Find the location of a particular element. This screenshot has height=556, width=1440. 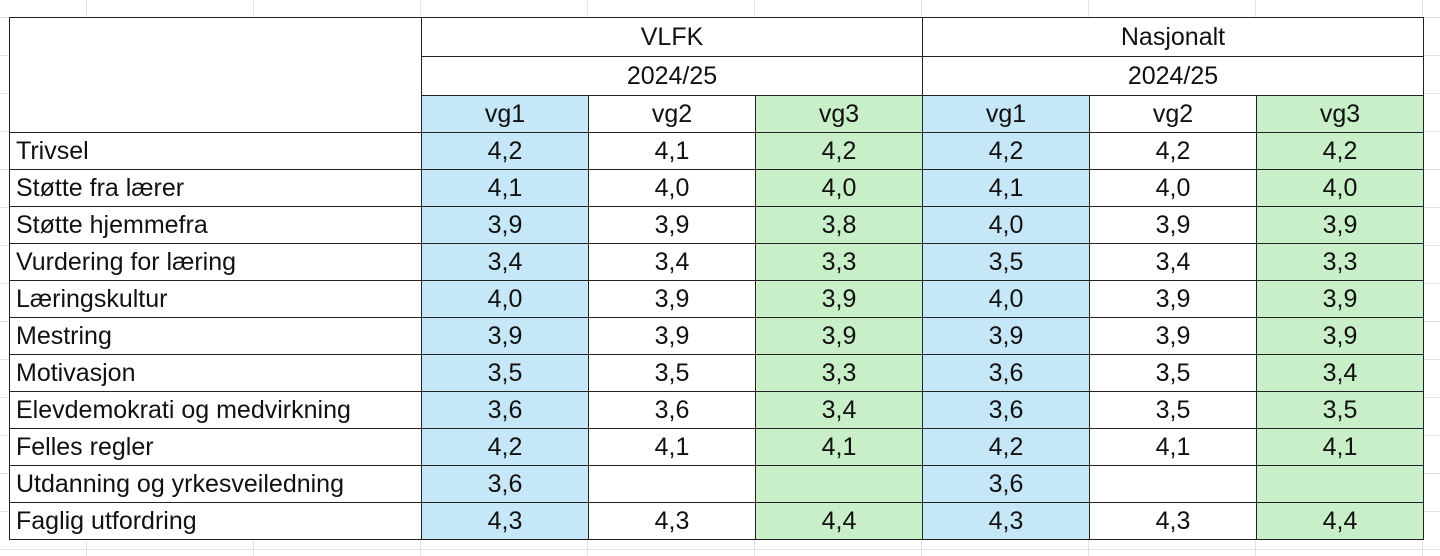

table-row: Motivasjon 3,5 3,5 3,3 3,6 3,5 3,4 is located at coordinates (716, 373).